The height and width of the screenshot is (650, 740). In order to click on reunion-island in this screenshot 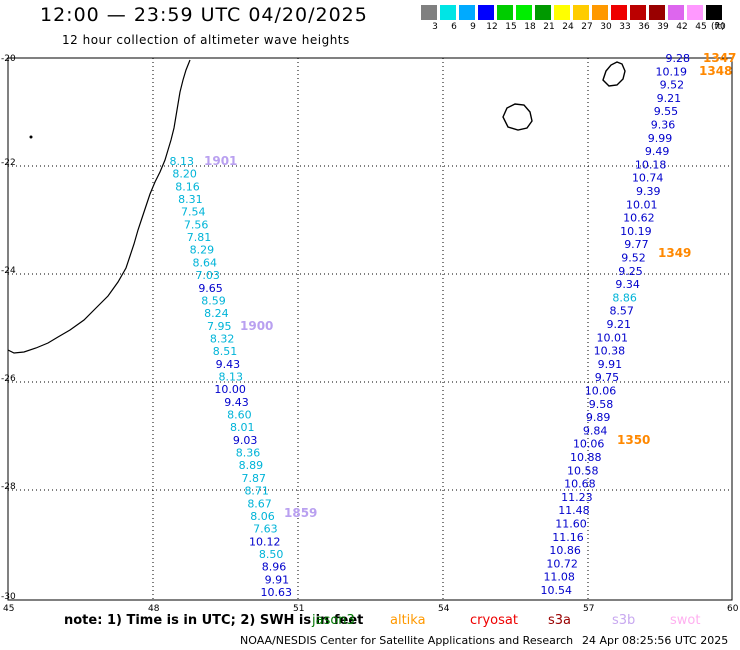, I will do `click(517, 117)`.